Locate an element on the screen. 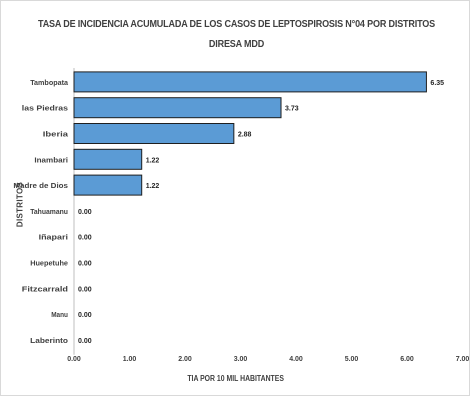 This screenshot has height=398, width=473. x-tick-label: 7.00 is located at coordinates (463, 359).